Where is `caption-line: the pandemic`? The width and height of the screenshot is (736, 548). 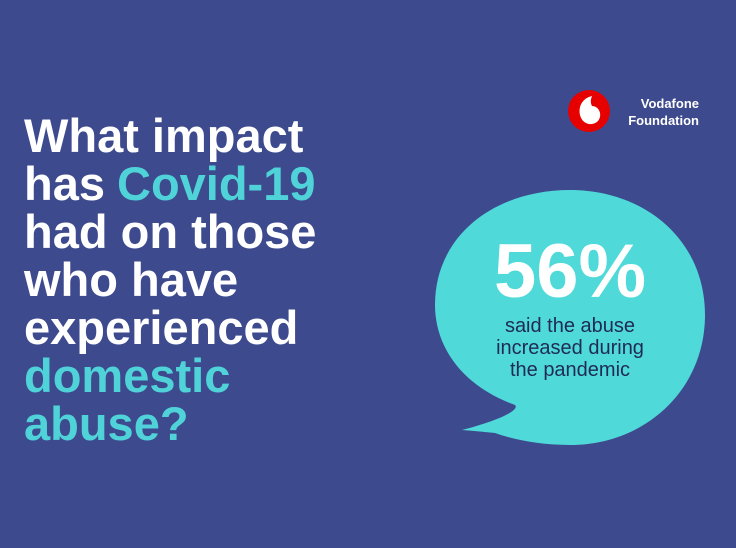 caption-line: the pandemic is located at coordinates (570, 370).